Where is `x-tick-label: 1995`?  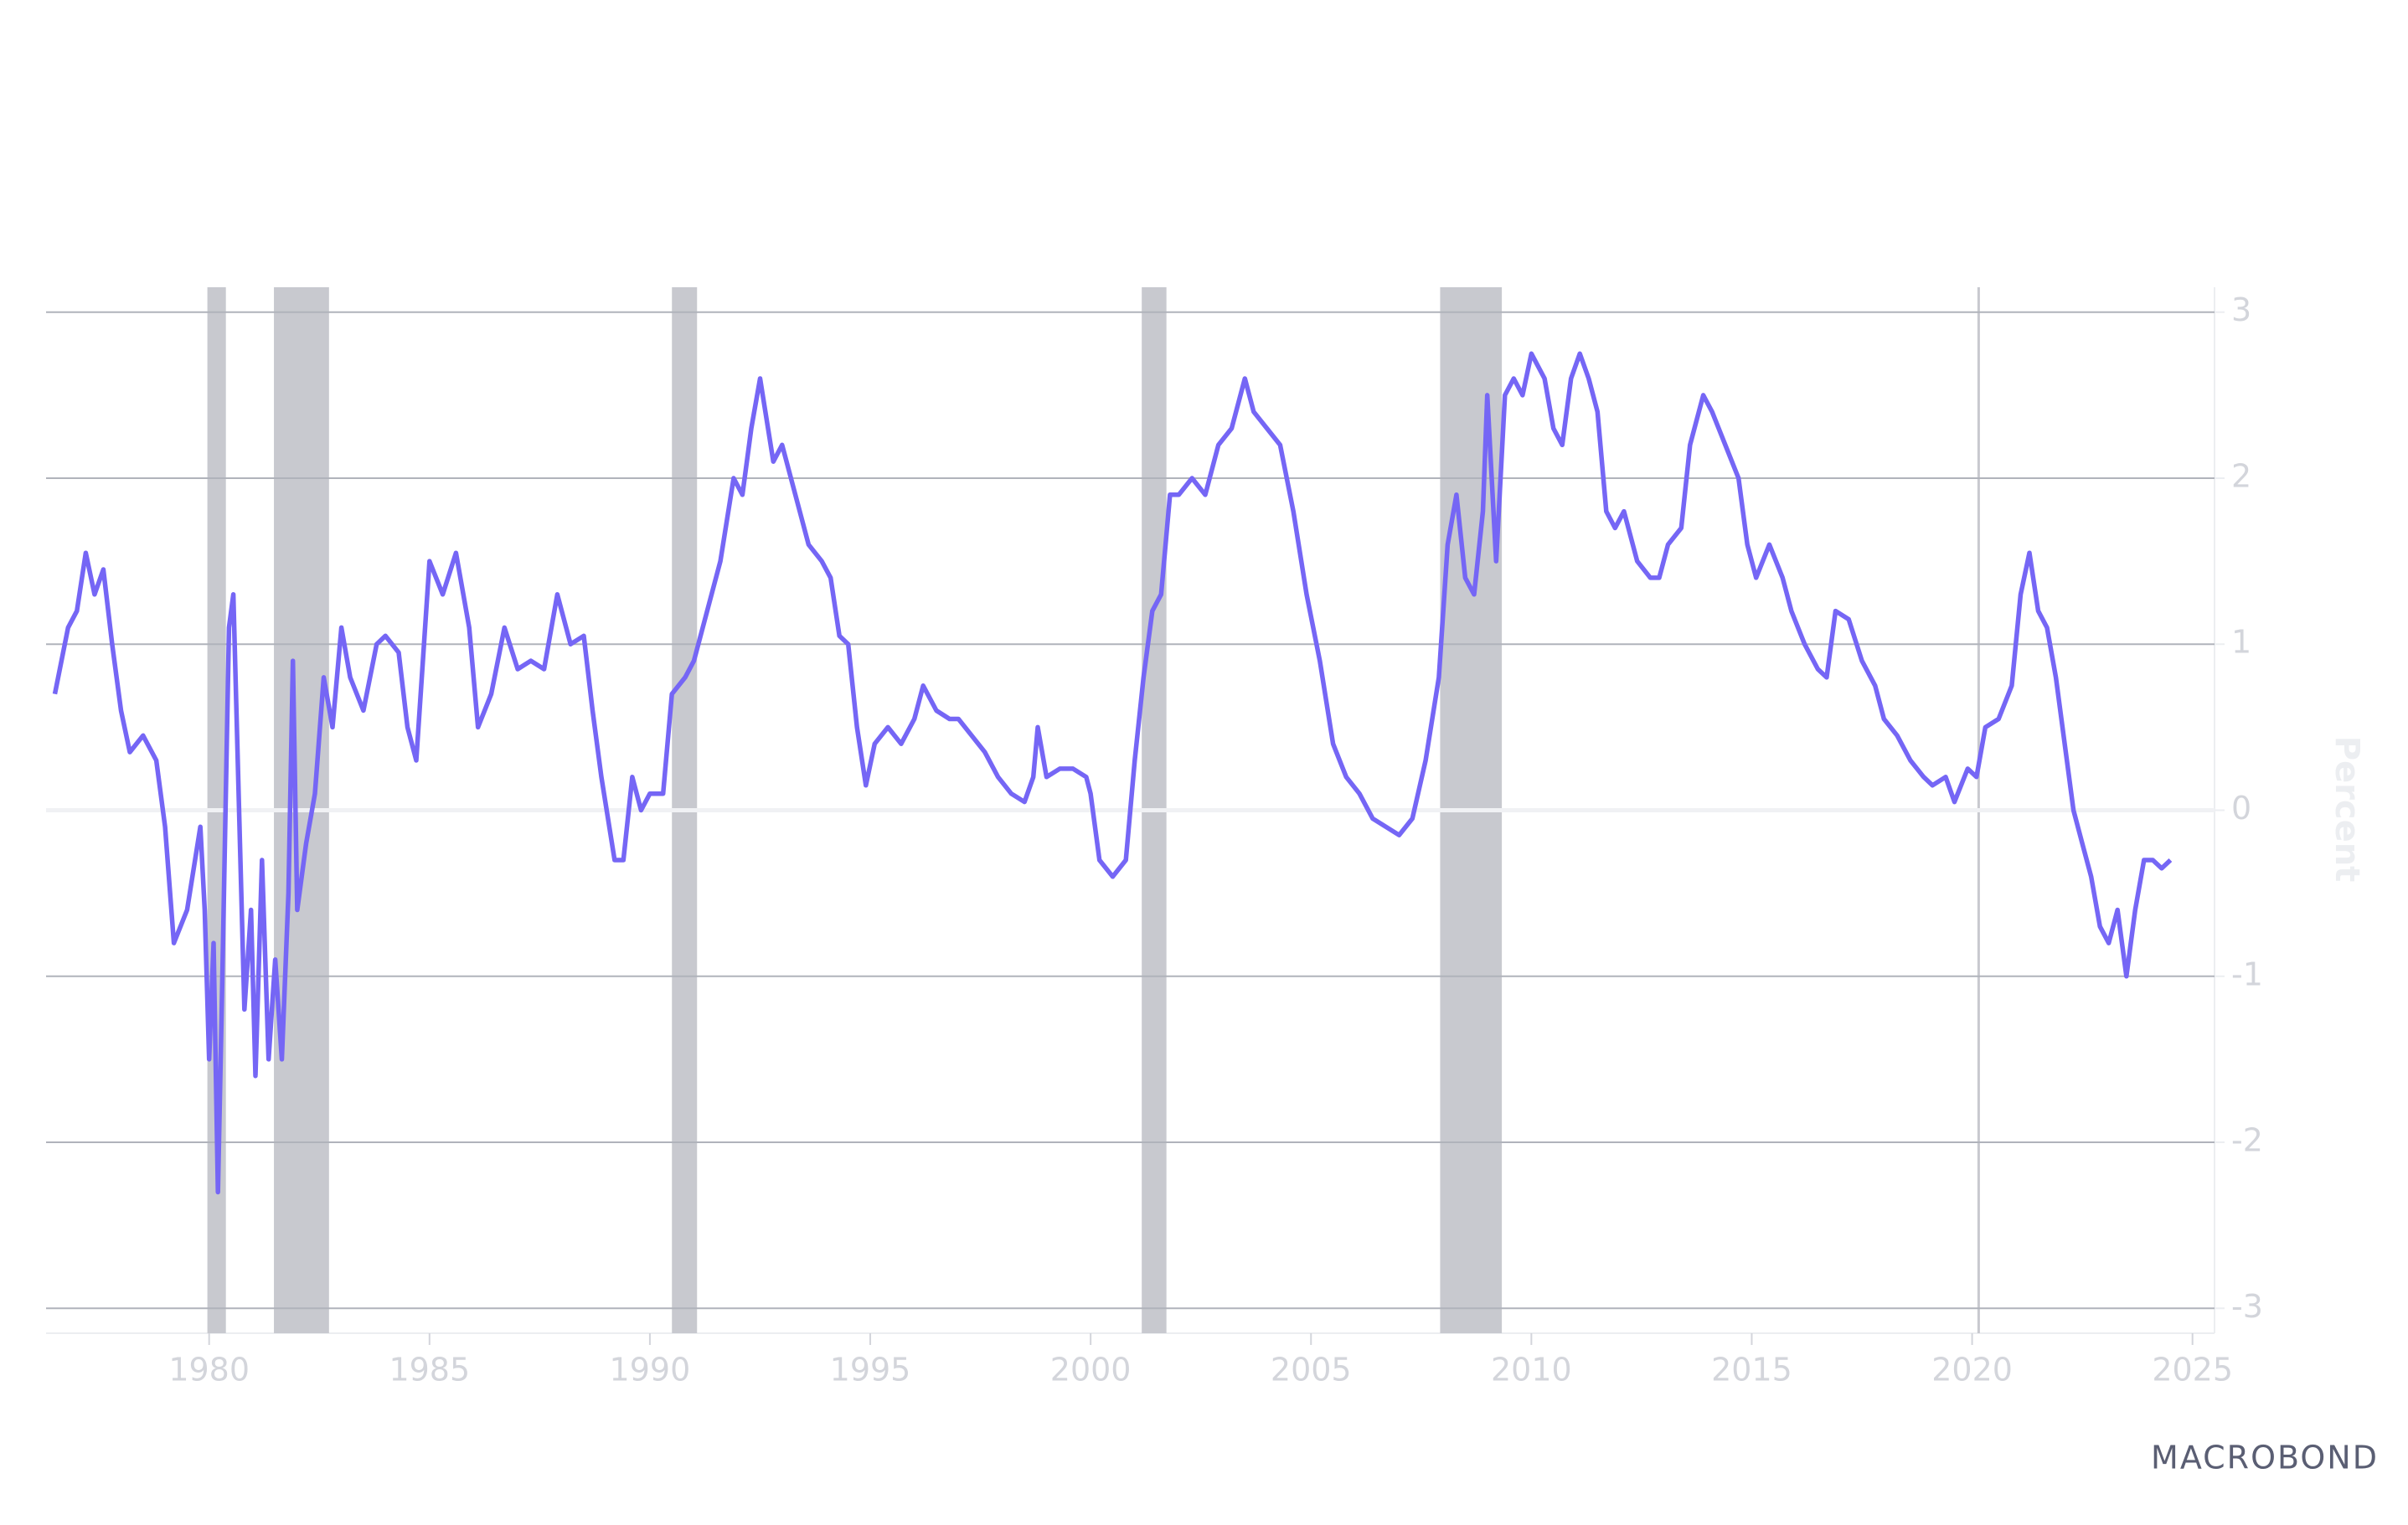 x-tick-label: 1995 is located at coordinates (870, 1370).